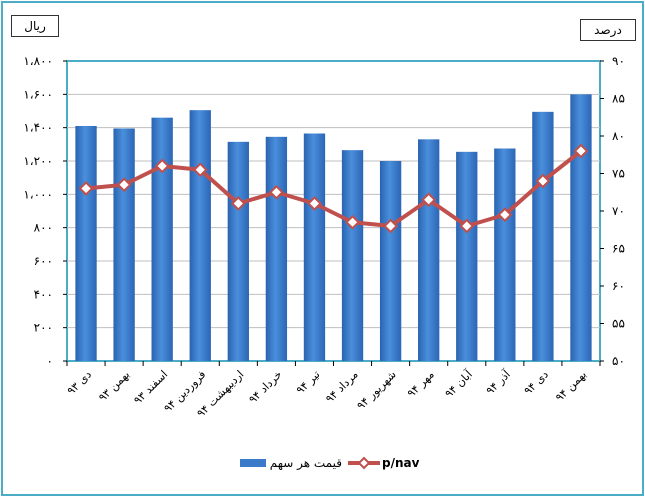  I want to click on category-label: آذر ۹۴, so click(498, 382).